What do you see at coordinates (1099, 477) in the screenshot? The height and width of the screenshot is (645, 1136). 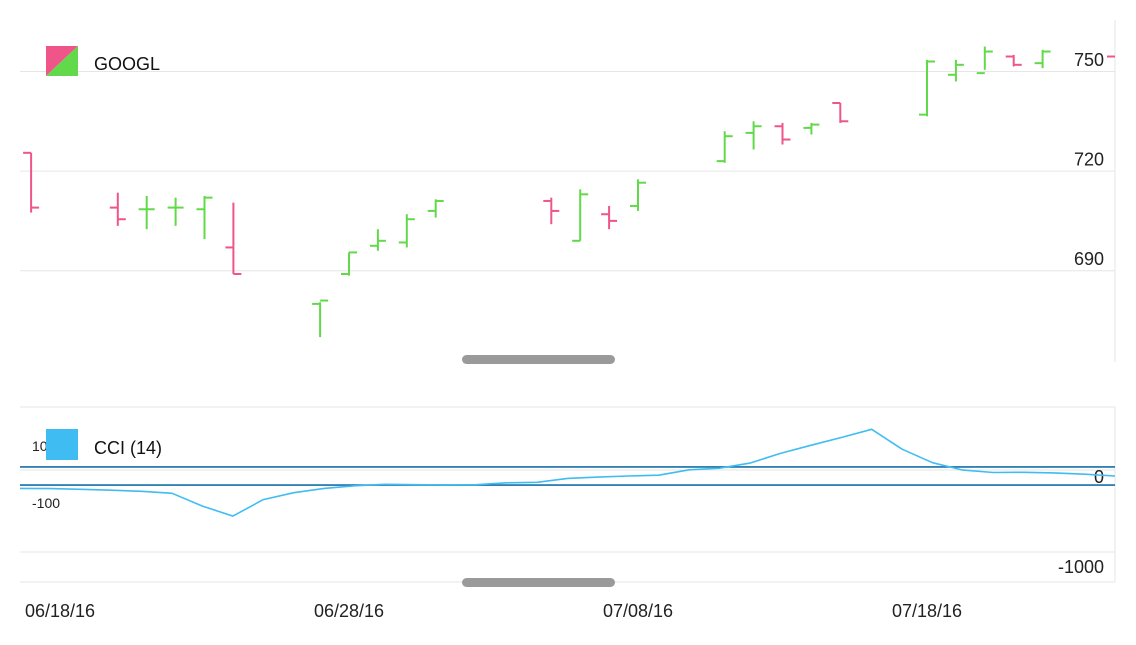 I see `cci-y-tick-label: 0` at bounding box center [1099, 477].